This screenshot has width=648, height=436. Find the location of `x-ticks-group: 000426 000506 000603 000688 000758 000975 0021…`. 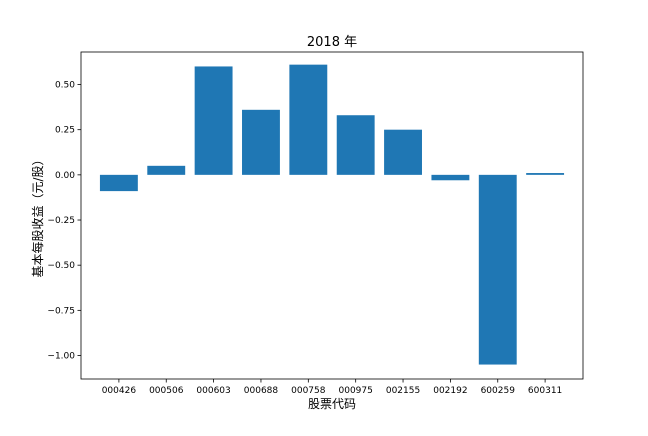

x-ticks-group: 000426 000506 000603 000688 000758 000975 0021… is located at coordinates (332, 387).